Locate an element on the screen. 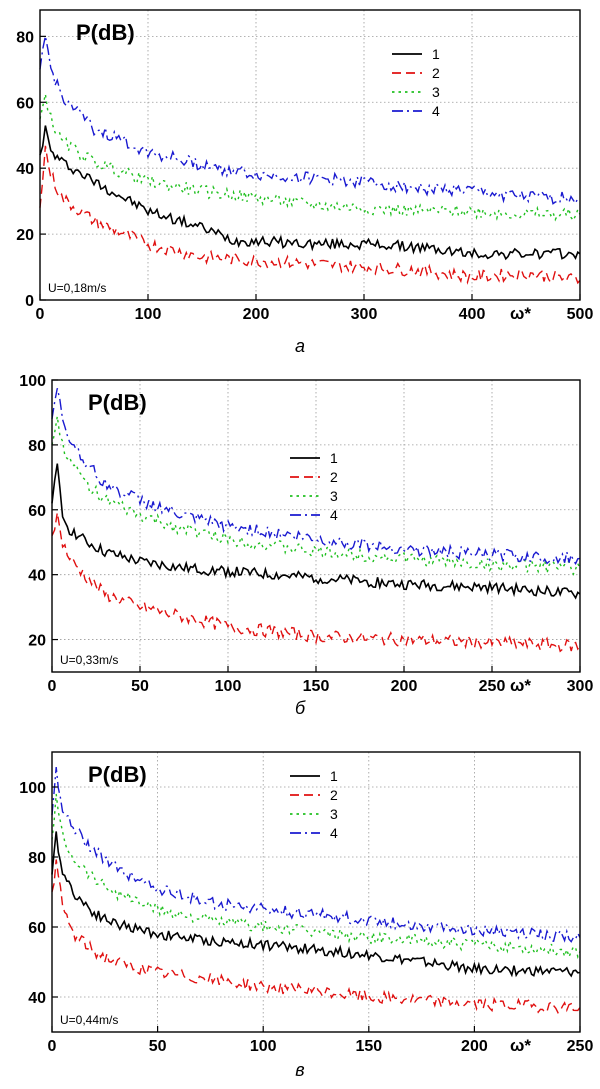  y-tick-label: 0 is located at coordinates (29, 301).